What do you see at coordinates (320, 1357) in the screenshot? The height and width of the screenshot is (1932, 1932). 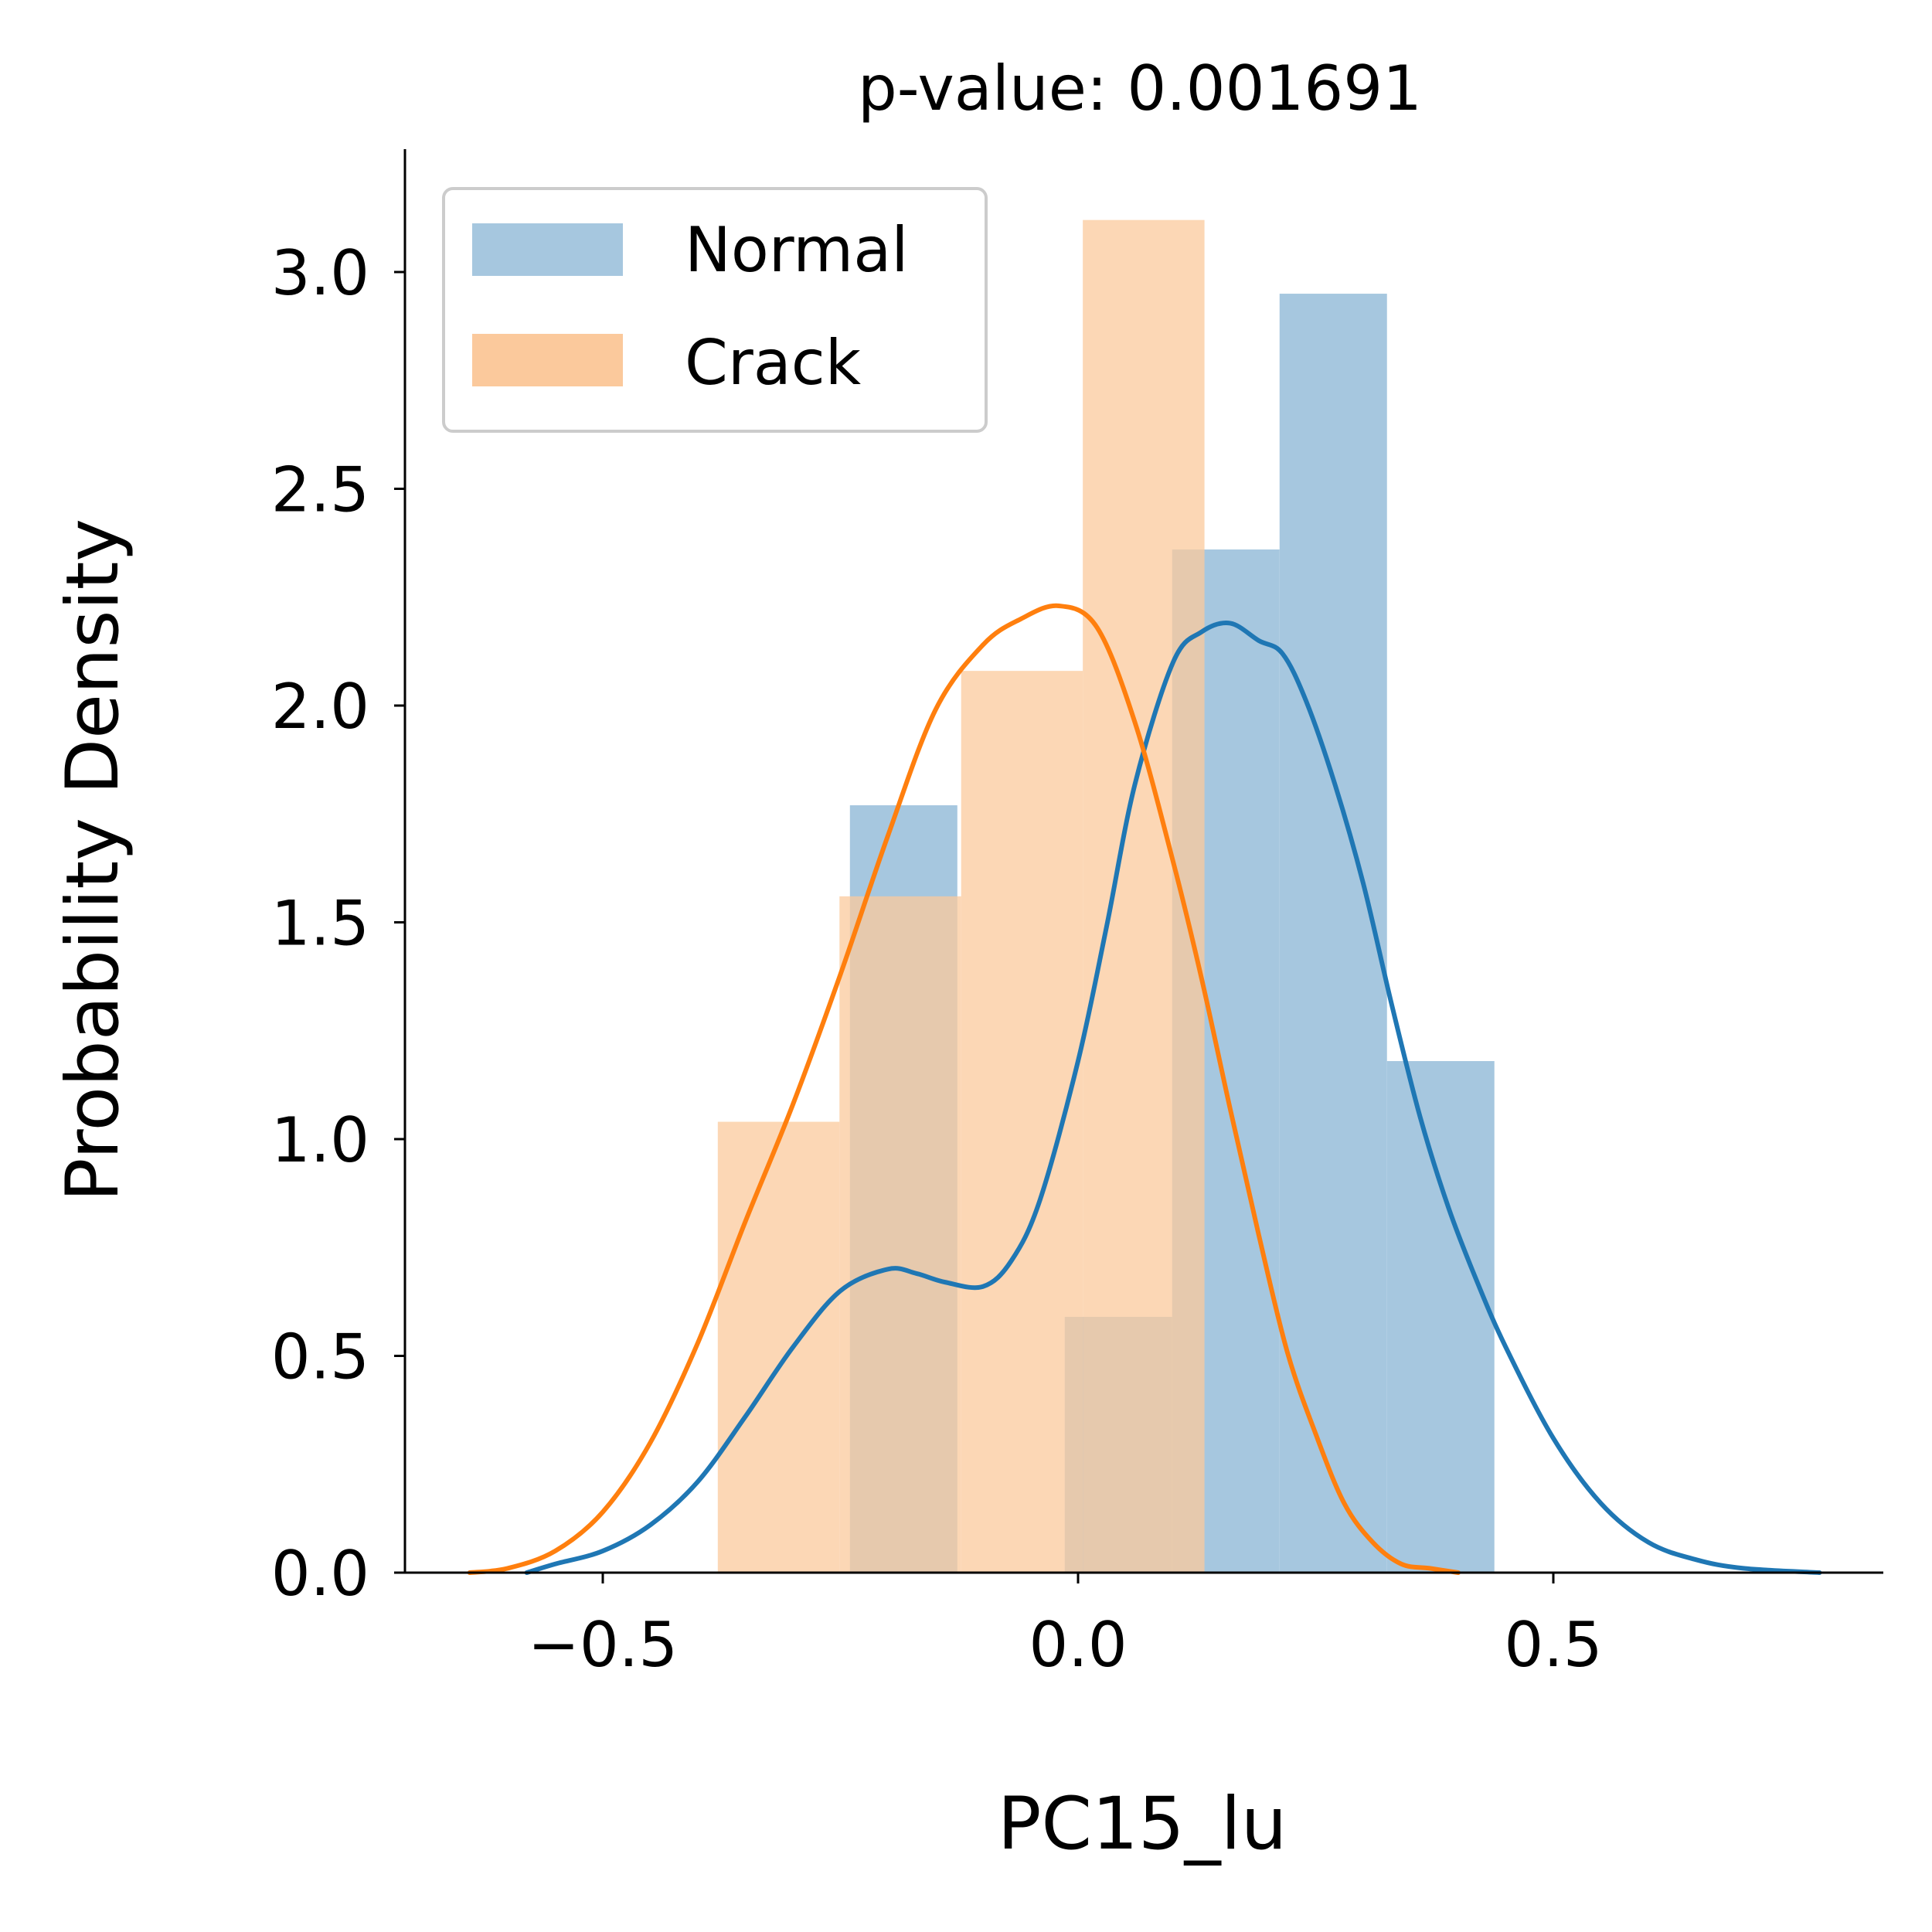 I see `y-tick-label: 0.5` at bounding box center [320, 1357].